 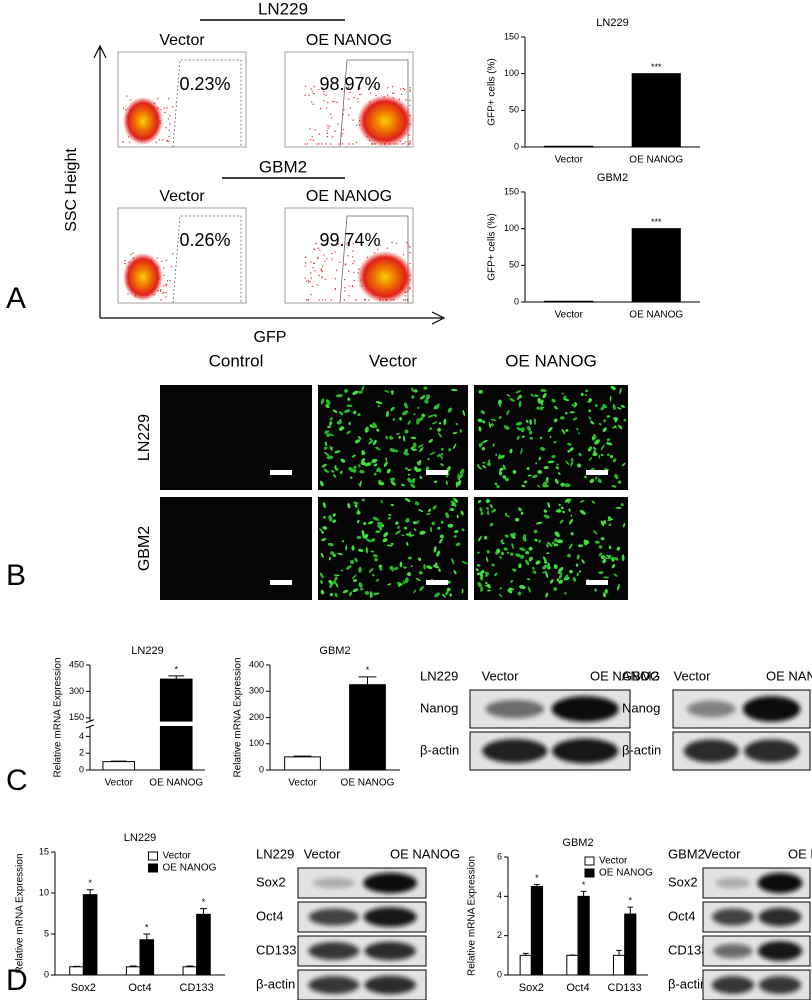 I want to click on legend-label: OE NANOG, so click(x=626, y=873).